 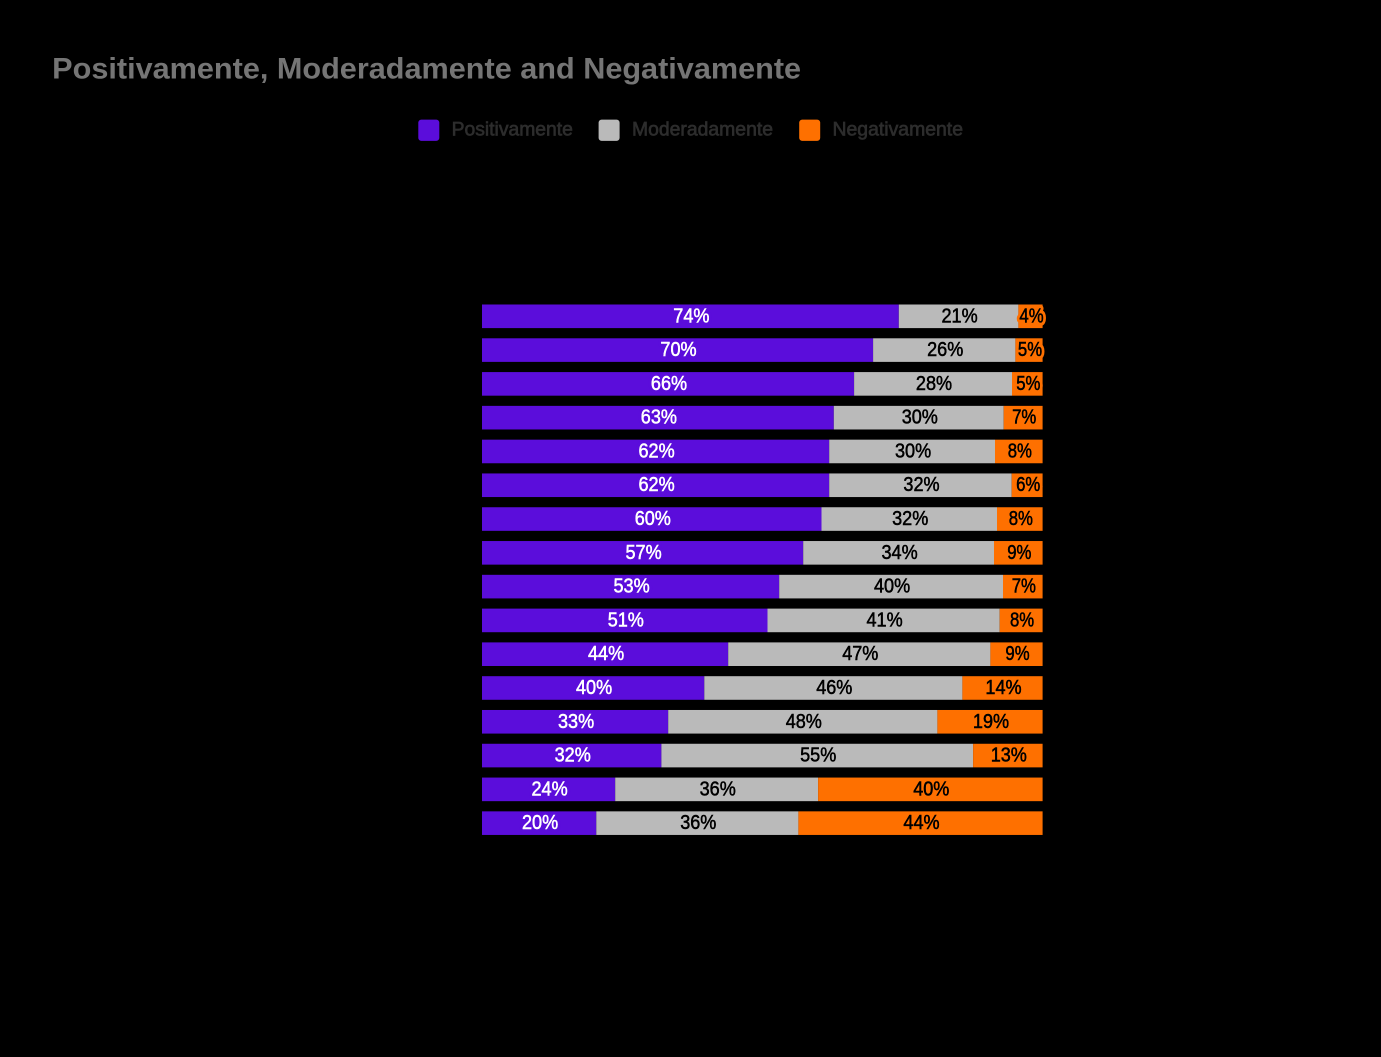 What do you see at coordinates (678, 350) in the screenshot?
I see `svg-text: 70%` at bounding box center [678, 350].